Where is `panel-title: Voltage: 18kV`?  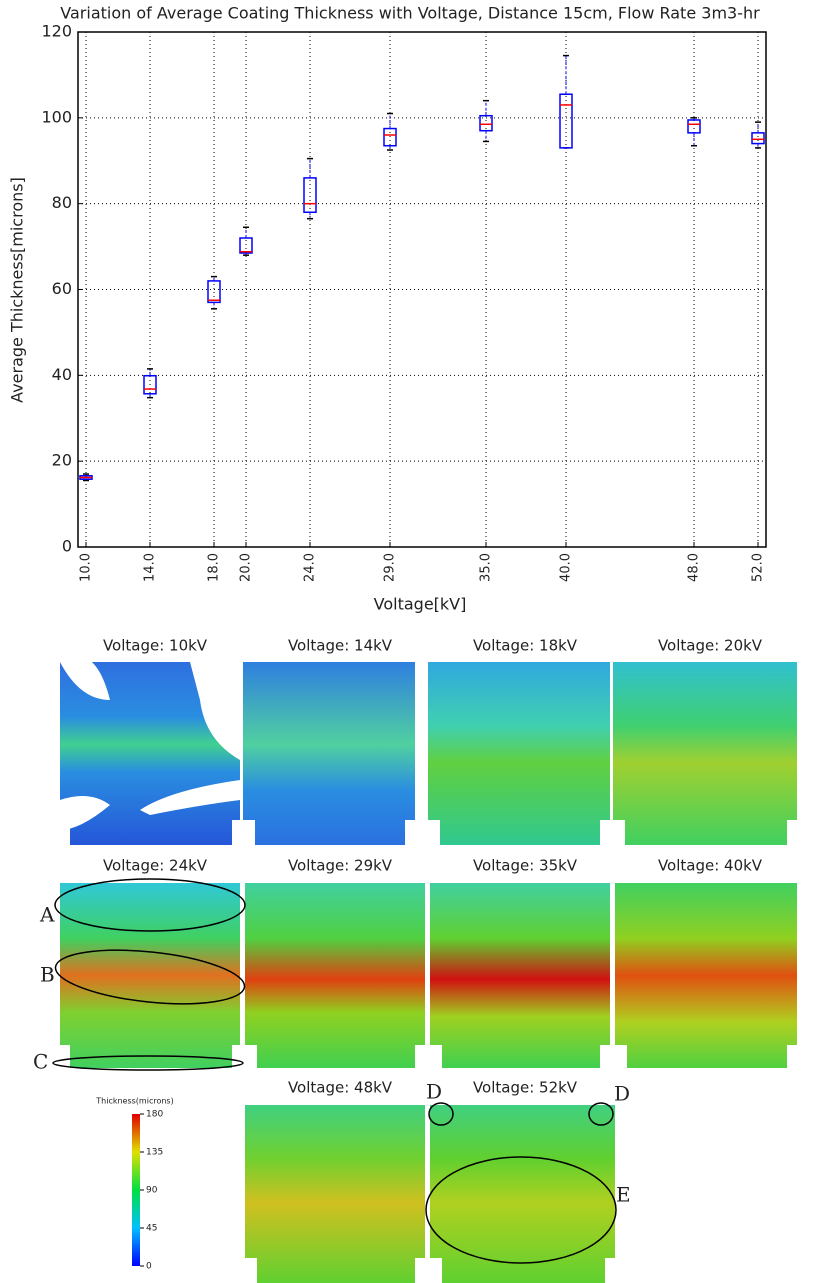 panel-title: Voltage: 18kV is located at coordinates (525, 646).